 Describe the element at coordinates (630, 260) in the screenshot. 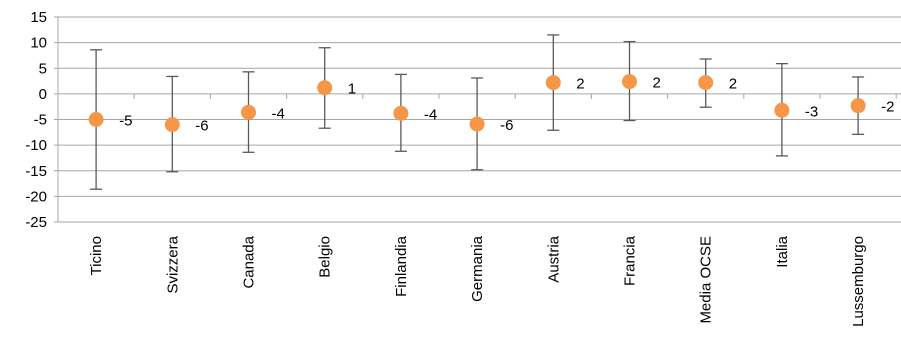

I see `category-label: Francia` at that location.